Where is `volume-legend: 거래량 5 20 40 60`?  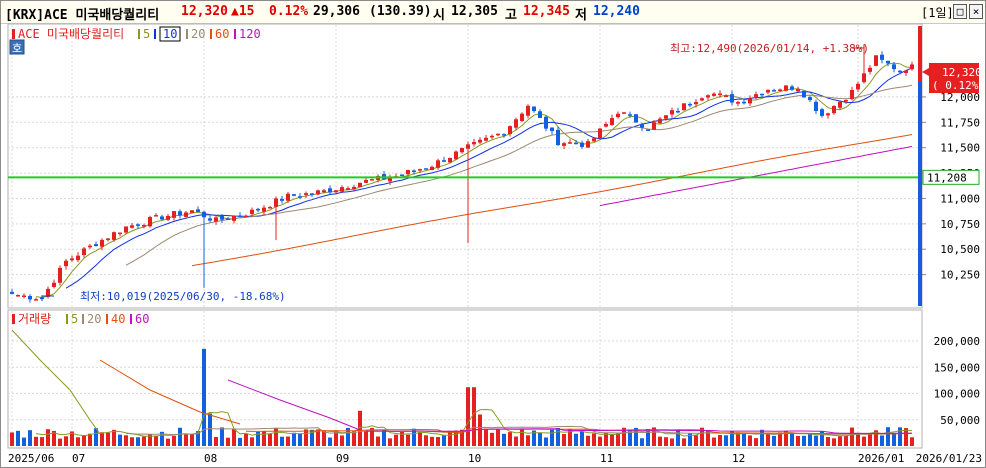 volume-legend: 거래량 5 20 40 60 is located at coordinates (80, 319).